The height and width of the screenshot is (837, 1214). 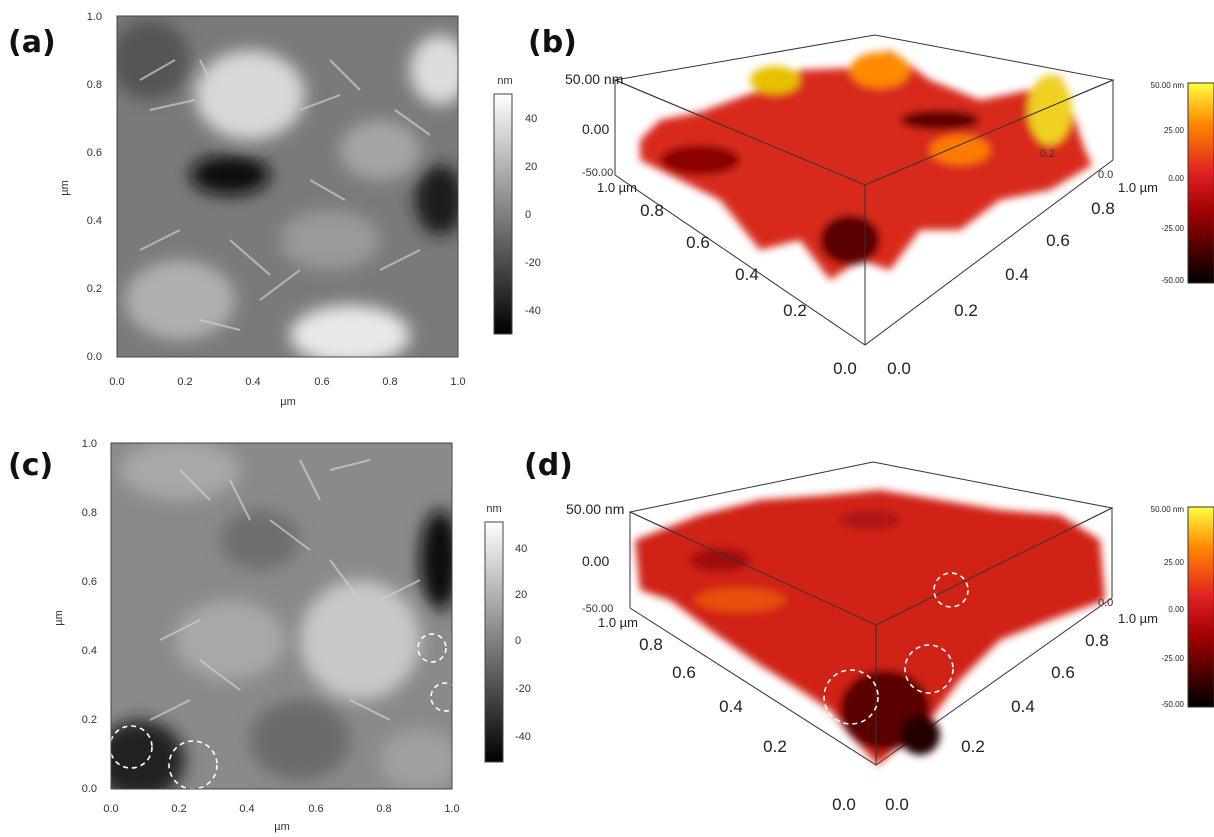 I want to click on a-xtick-0.8: 0.8, so click(x=389, y=382).